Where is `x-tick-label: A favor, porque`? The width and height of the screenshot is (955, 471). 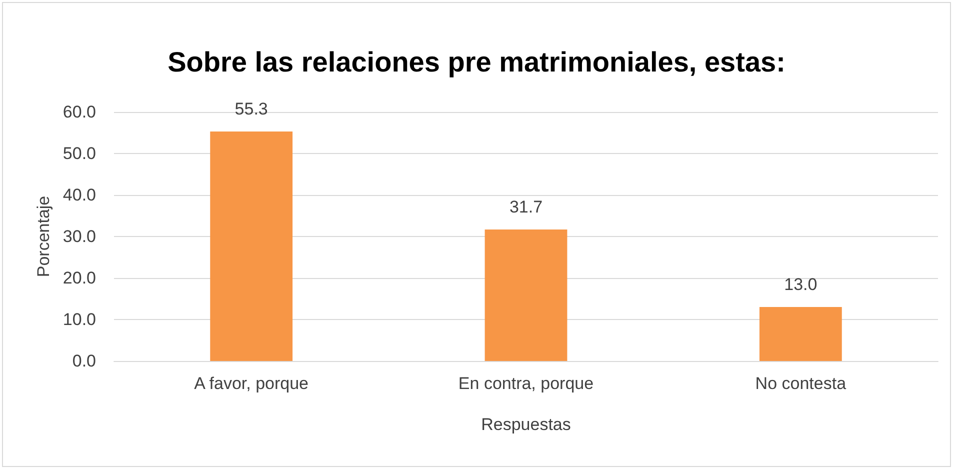 x-tick-label: A favor, porque is located at coordinates (251, 383).